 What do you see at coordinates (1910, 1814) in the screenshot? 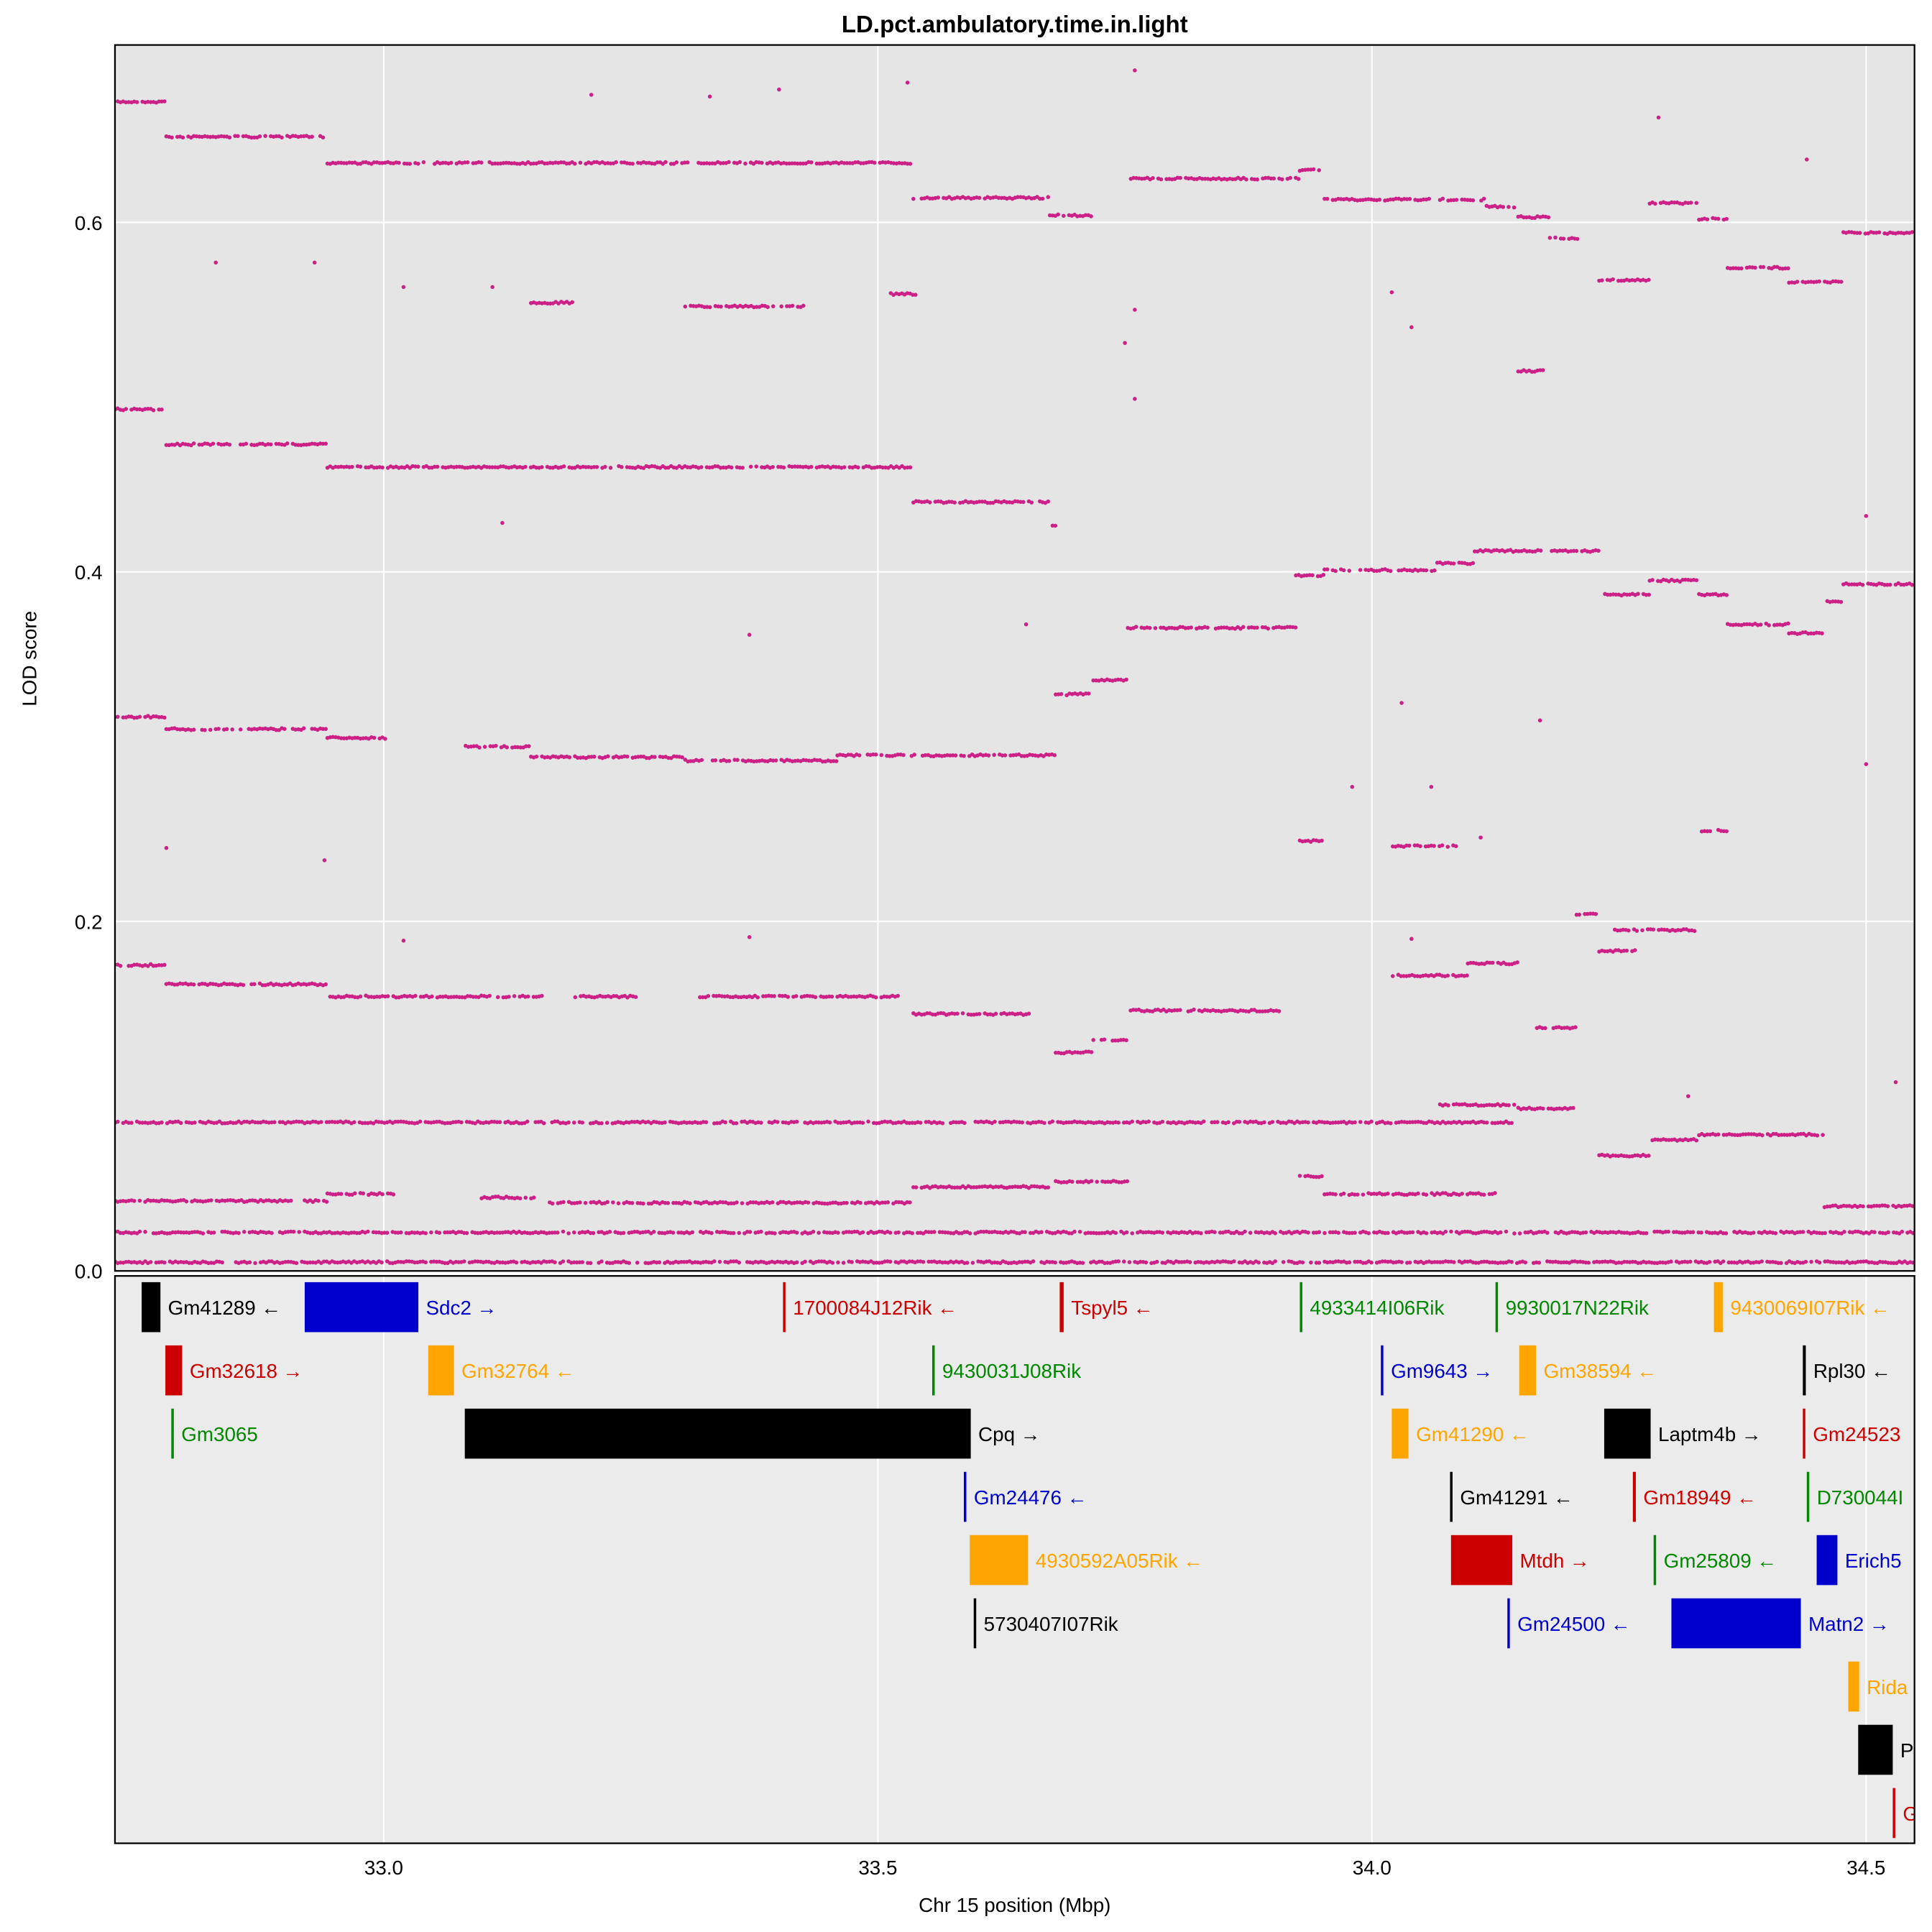
I see `gene-label: G` at bounding box center [1910, 1814].